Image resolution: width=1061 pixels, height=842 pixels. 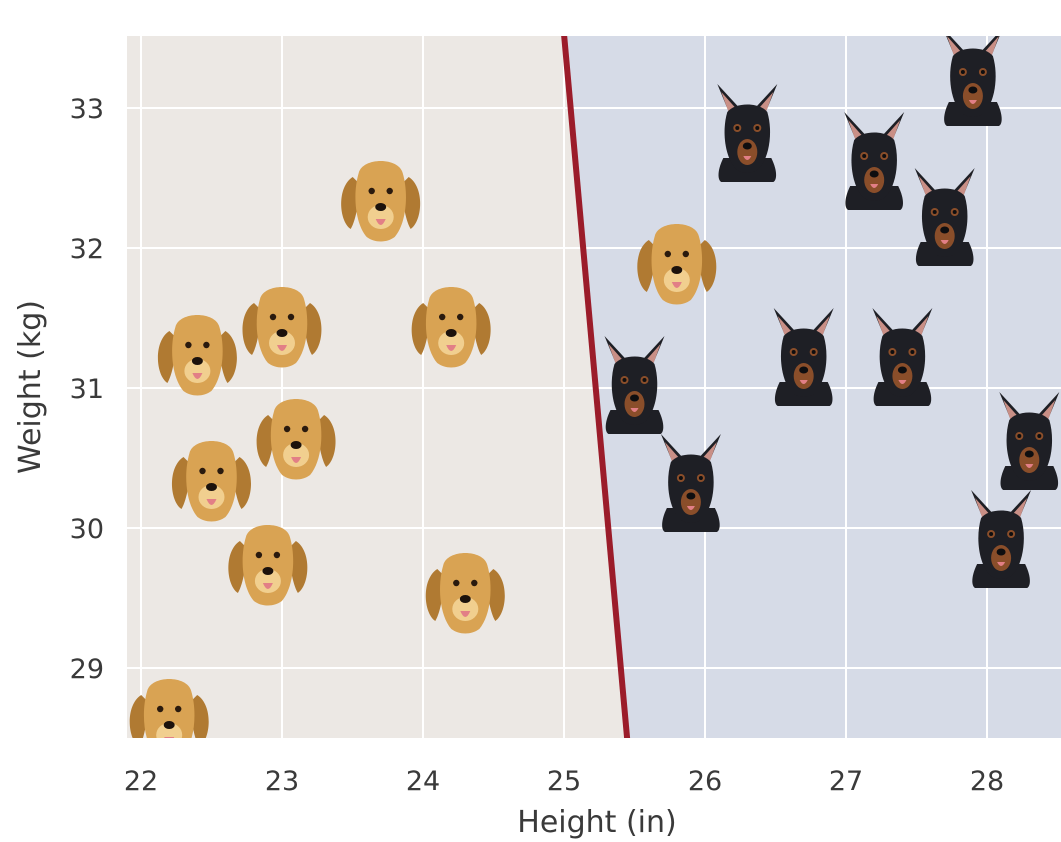 What do you see at coordinates (987, 781) in the screenshot?
I see `x-tick-label: 28` at bounding box center [987, 781].